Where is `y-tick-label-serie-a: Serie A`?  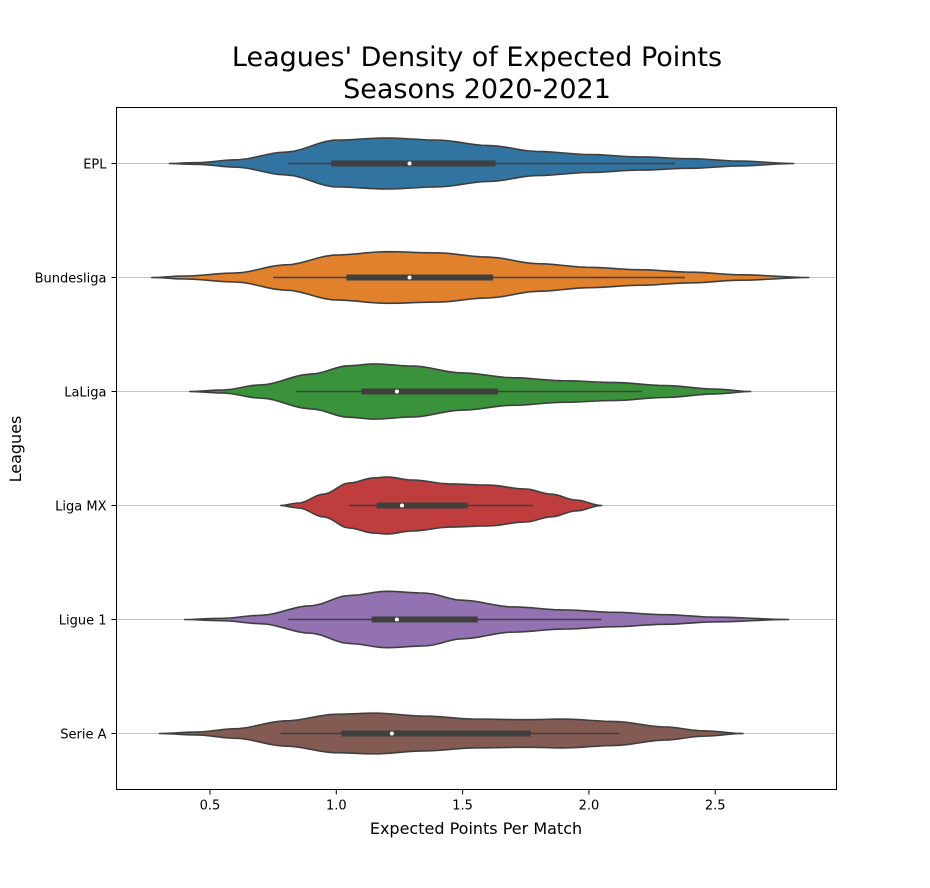 y-tick-label-serie-a: Serie A is located at coordinates (83, 735).